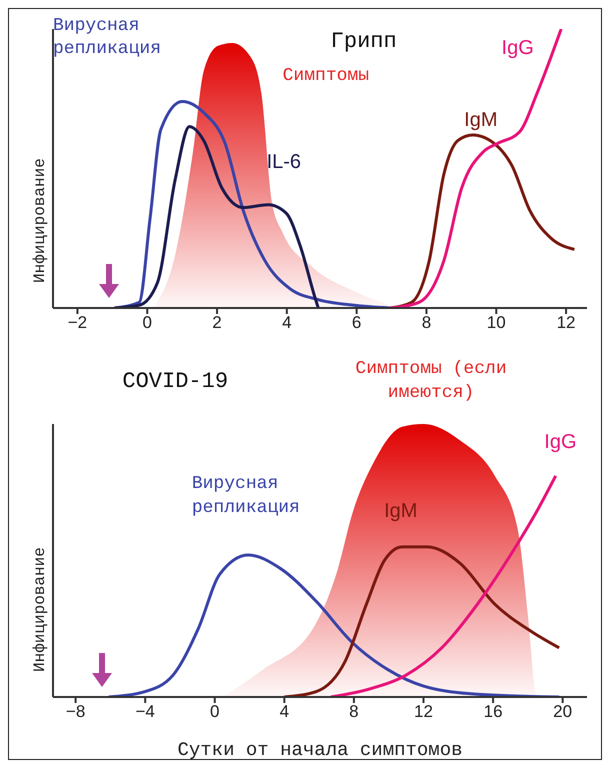 The width and height of the screenshot is (608, 773). What do you see at coordinates (493, 712) in the screenshot?
I see `x-tick-label: 16` at bounding box center [493, 712].